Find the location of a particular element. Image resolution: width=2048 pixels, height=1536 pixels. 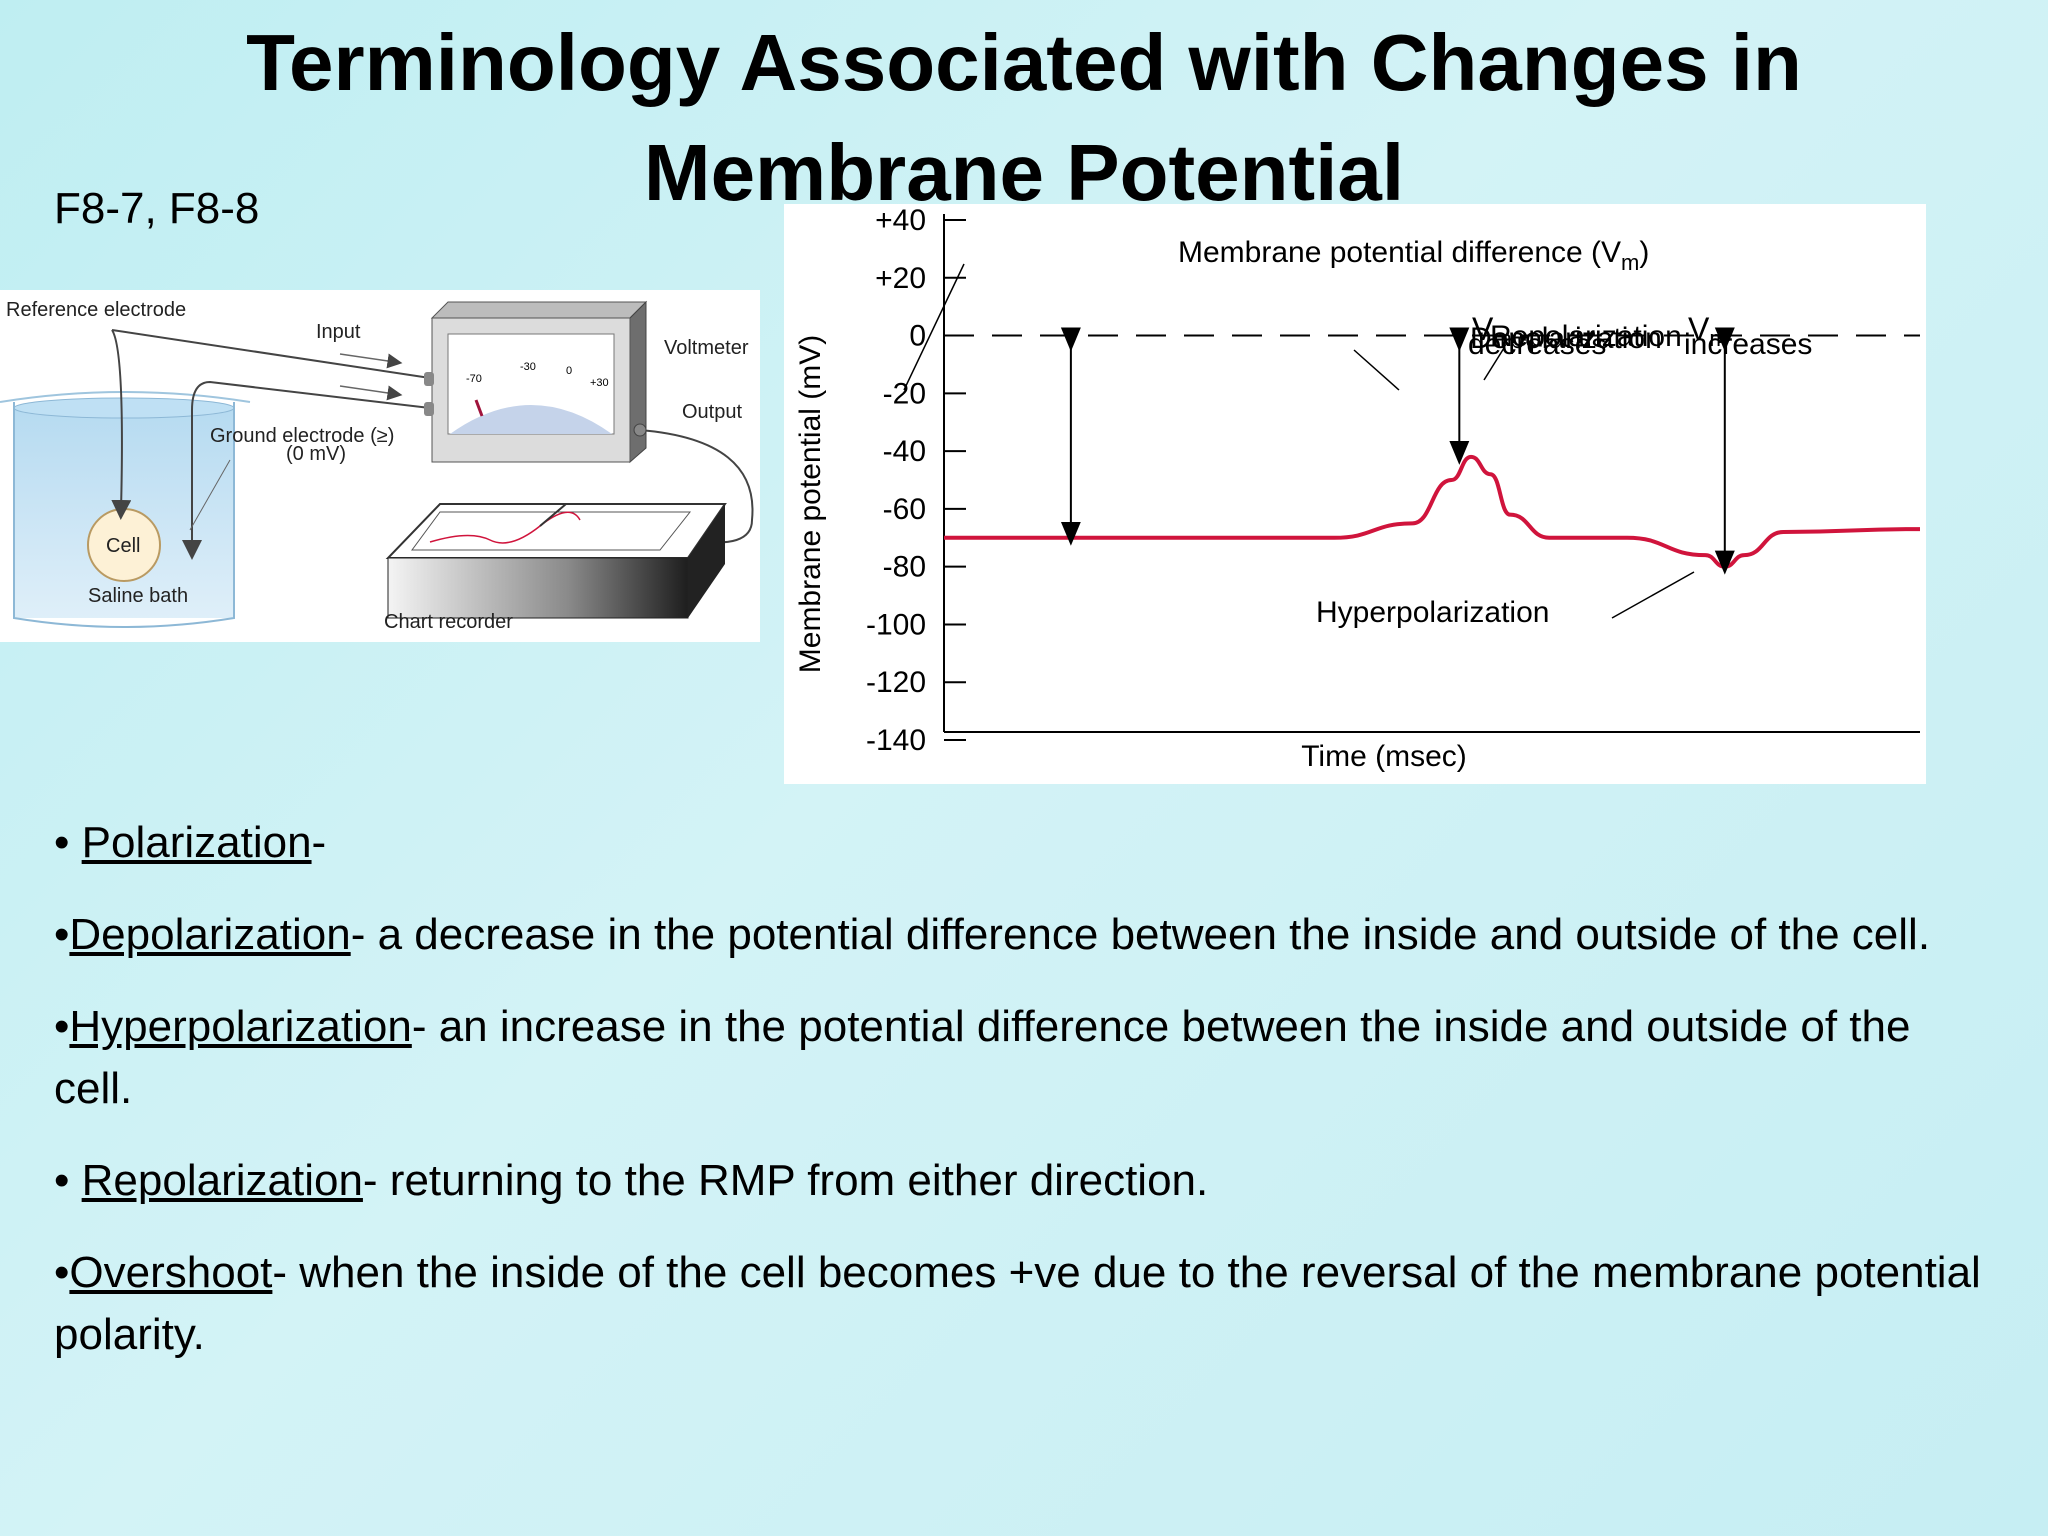

input-label: Input is located at coordinates (338, 332).